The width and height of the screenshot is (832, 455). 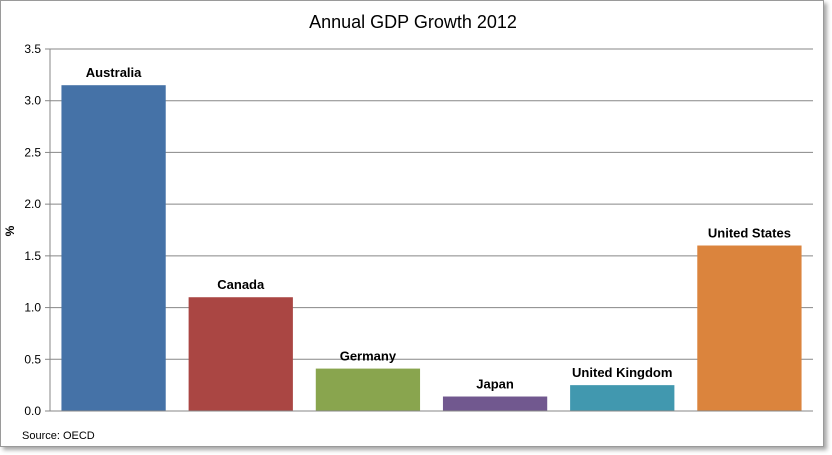 I want to click on y-tick-label: 3.0, so click(x=32, y=101).